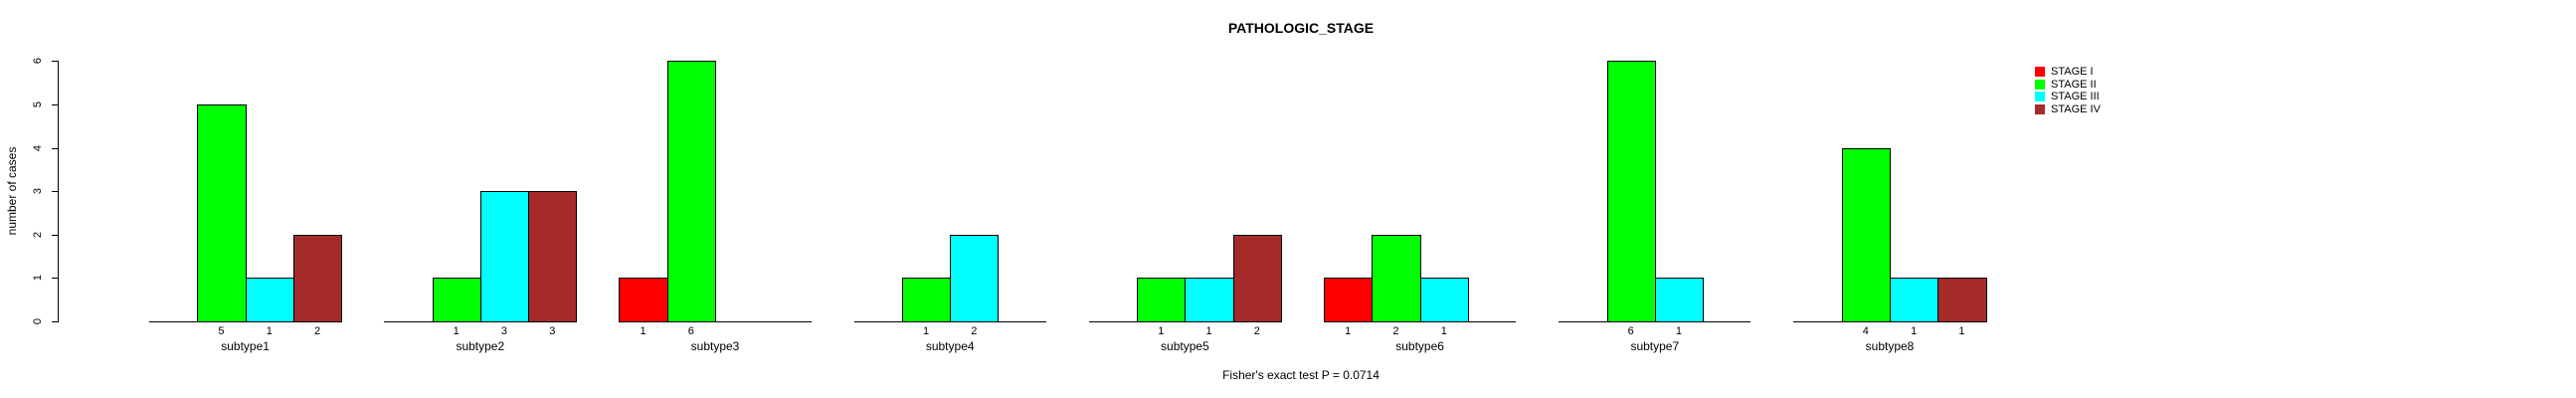 This screenshot has width=2576, height=398. What do you see at coordinates (715, 346) in the screenshot?
I see `group-label-subtype3: subtype3` at bounding box center [715, 346].